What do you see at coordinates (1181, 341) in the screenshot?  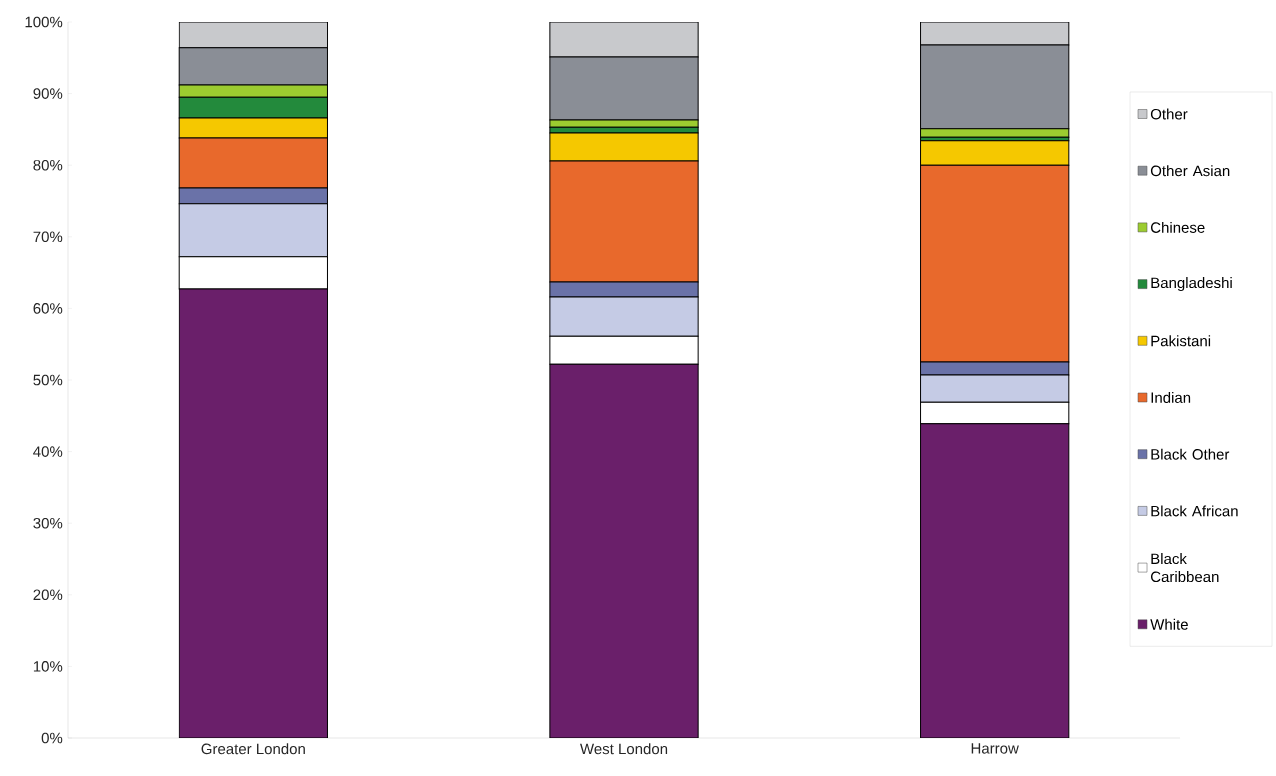 I see `legend-label: Pakistani` at bounding box center [1181, 341].